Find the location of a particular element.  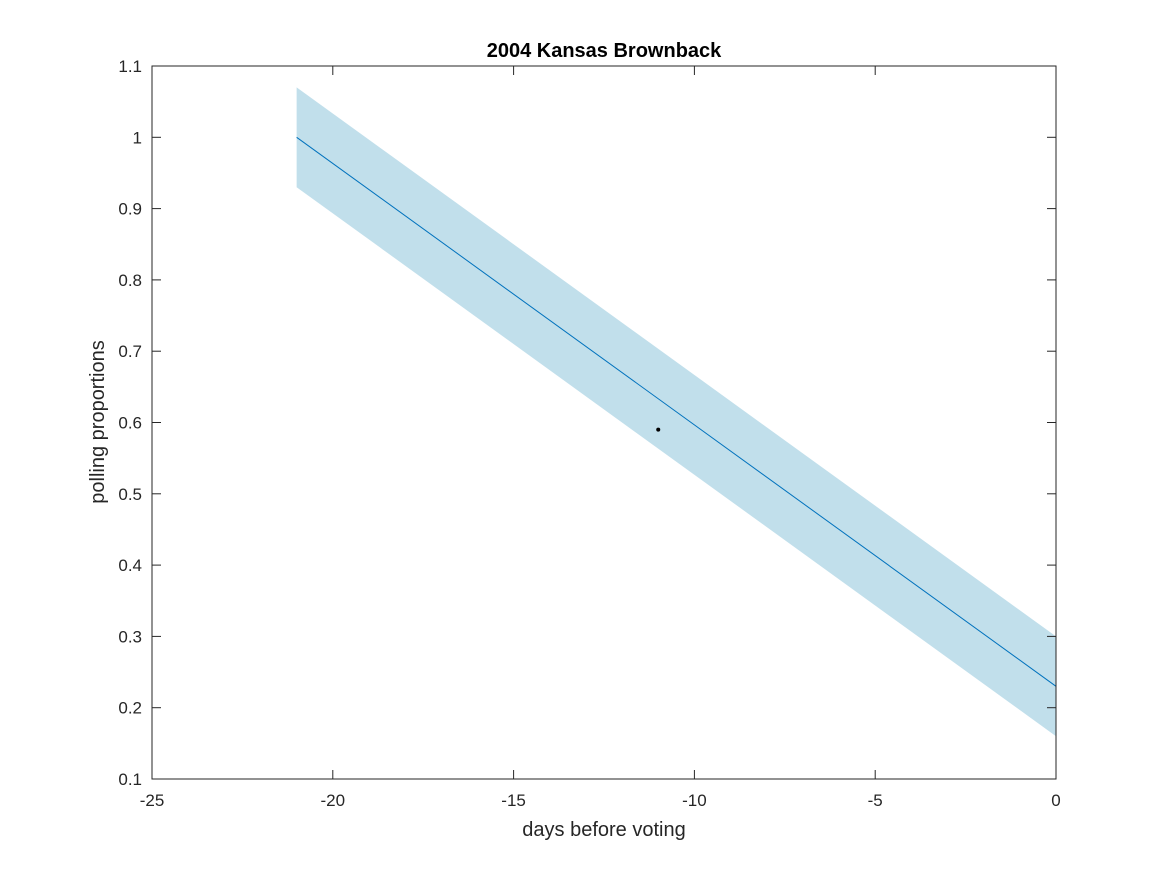

y-tick-label: 0.9 is located at coordinates (130, 209).